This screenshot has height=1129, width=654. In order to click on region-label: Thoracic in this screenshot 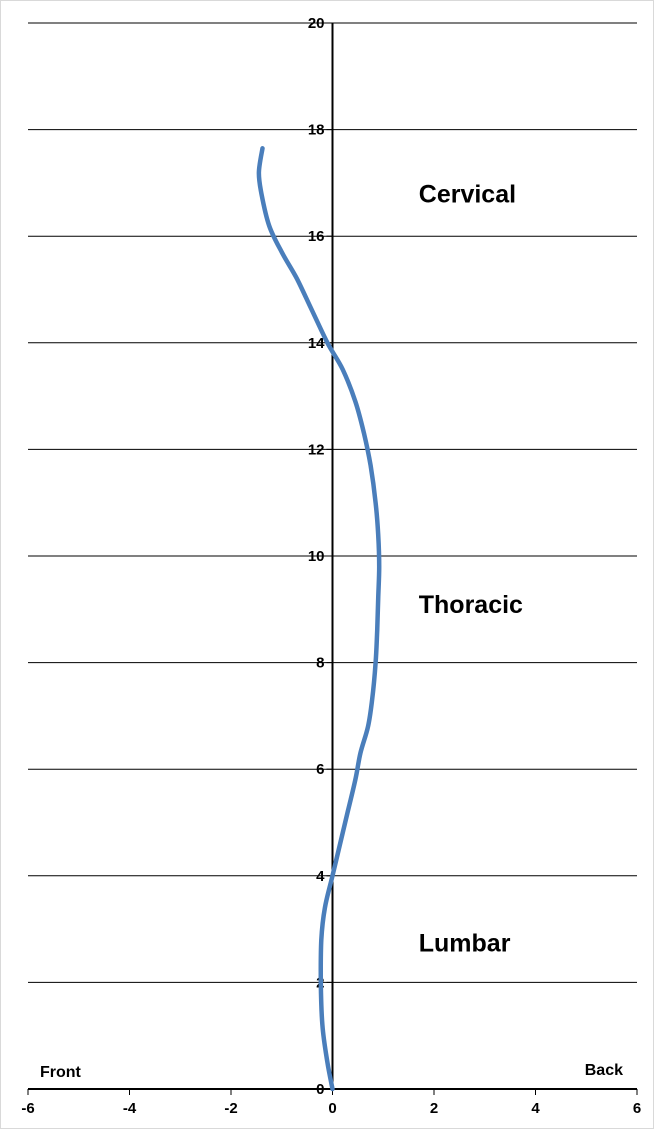, I will do `click(471, 605)`.